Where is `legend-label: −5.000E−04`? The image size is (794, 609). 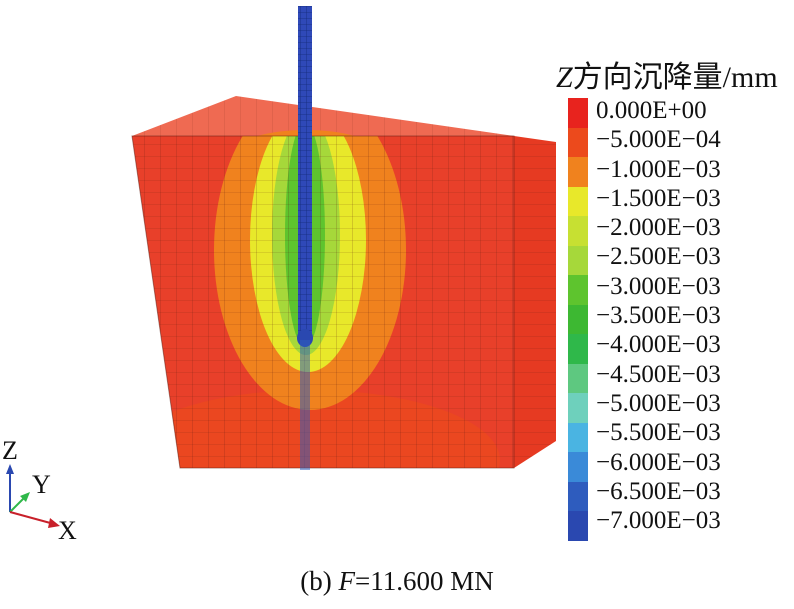
legend-label: −5.000E−04 is located at coordinates (658, 140).